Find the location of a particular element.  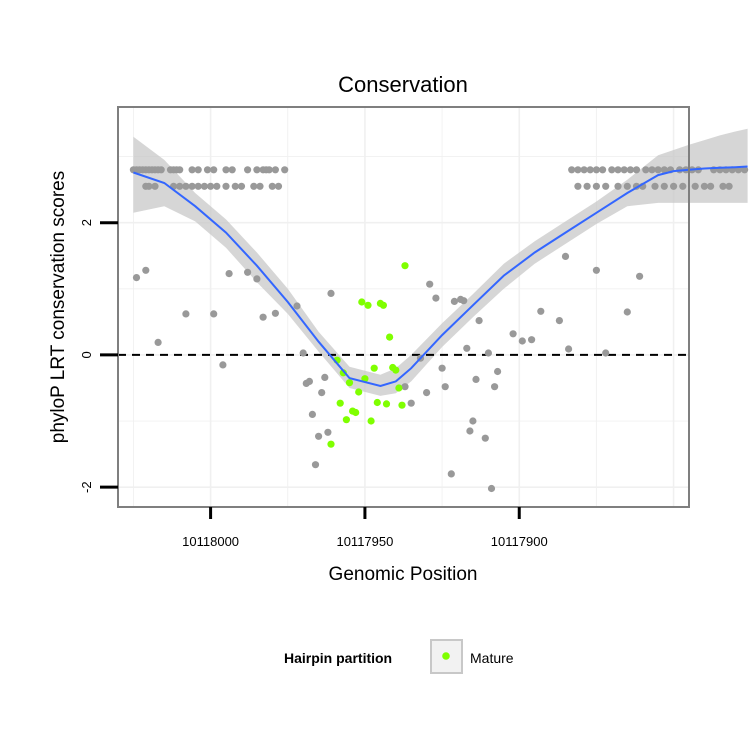

x-axis-title: Genomic Position is located at coordinates (403, 574).